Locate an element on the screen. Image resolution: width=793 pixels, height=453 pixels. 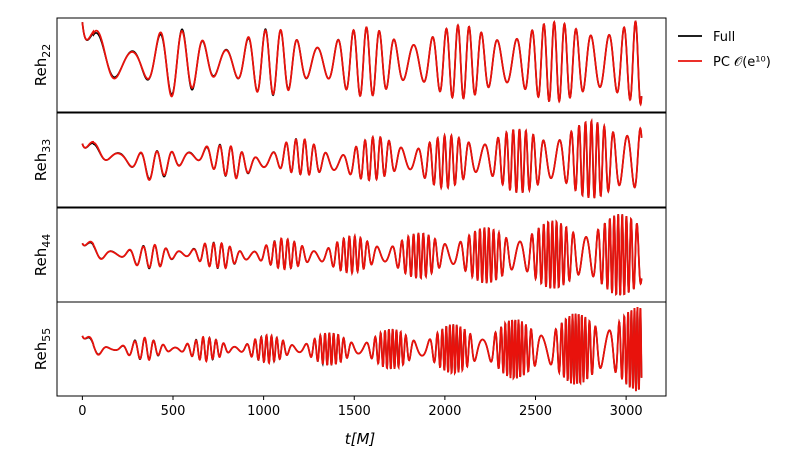
y-axis-label-h33: Reh33 is located at coordinates (42, 160).